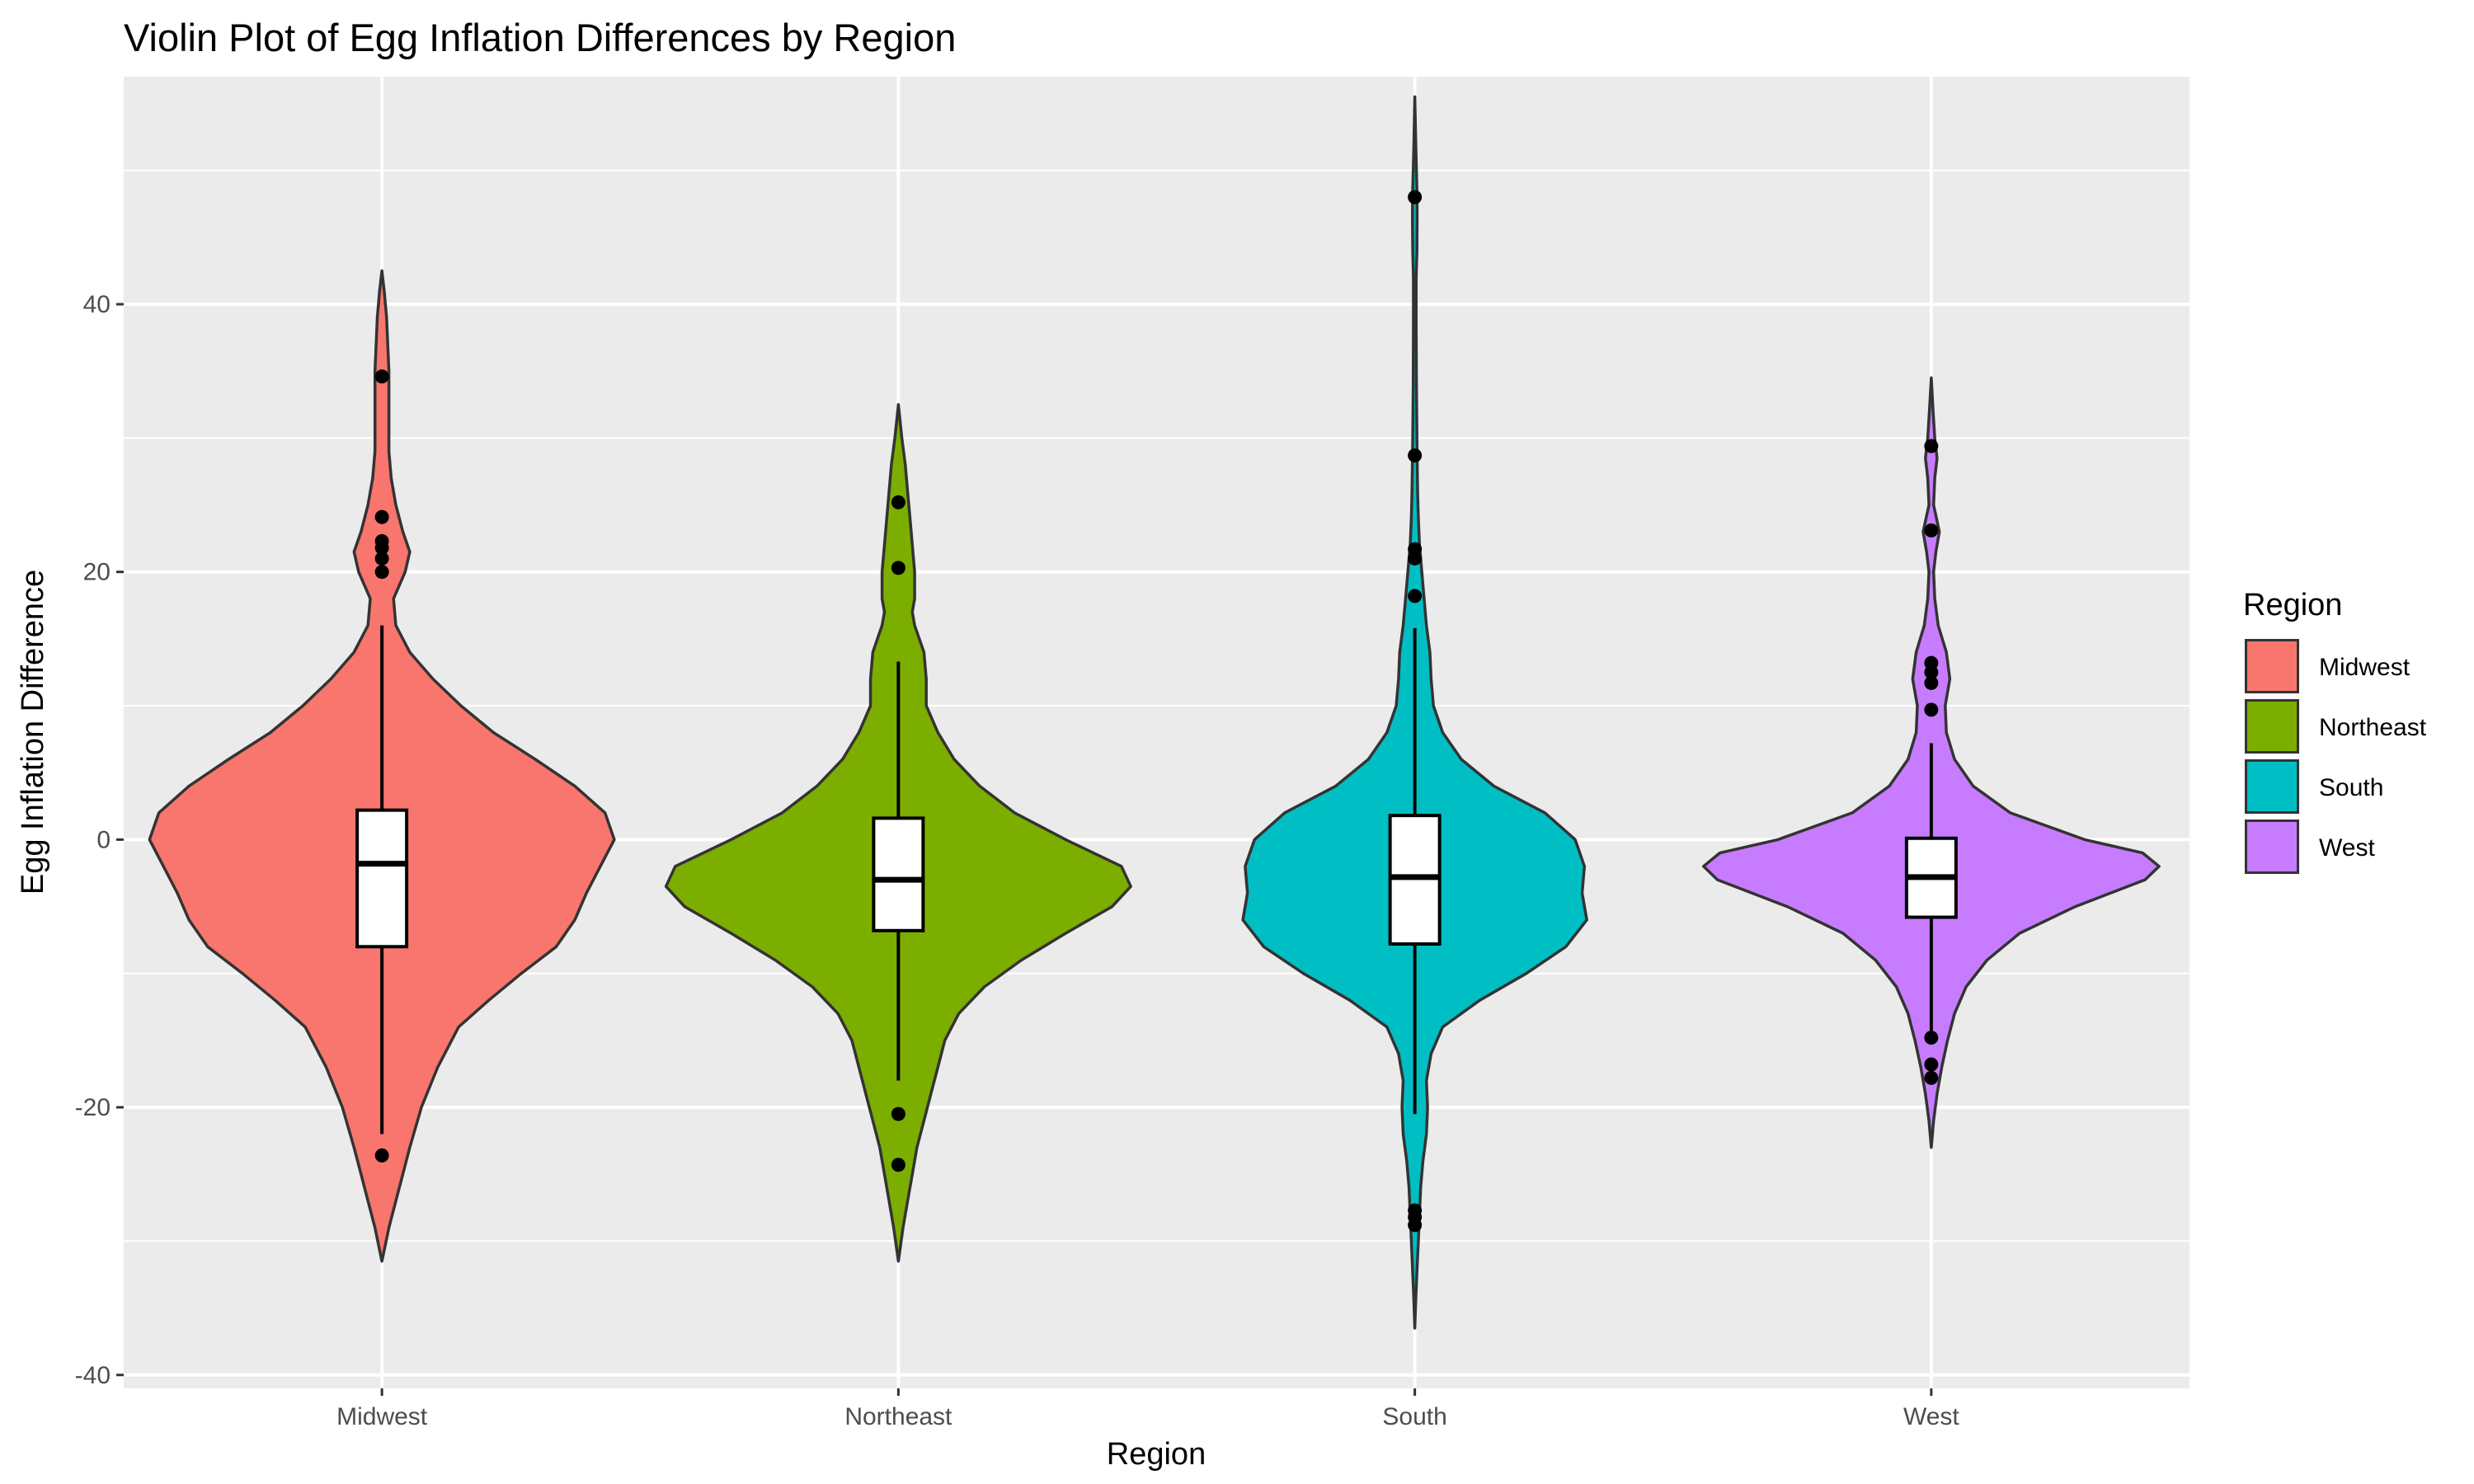  What do you see at coordinates (2365, 667) in the screenshot?
I see `legend-label: Midwest` at bounding box center [2365, 667].